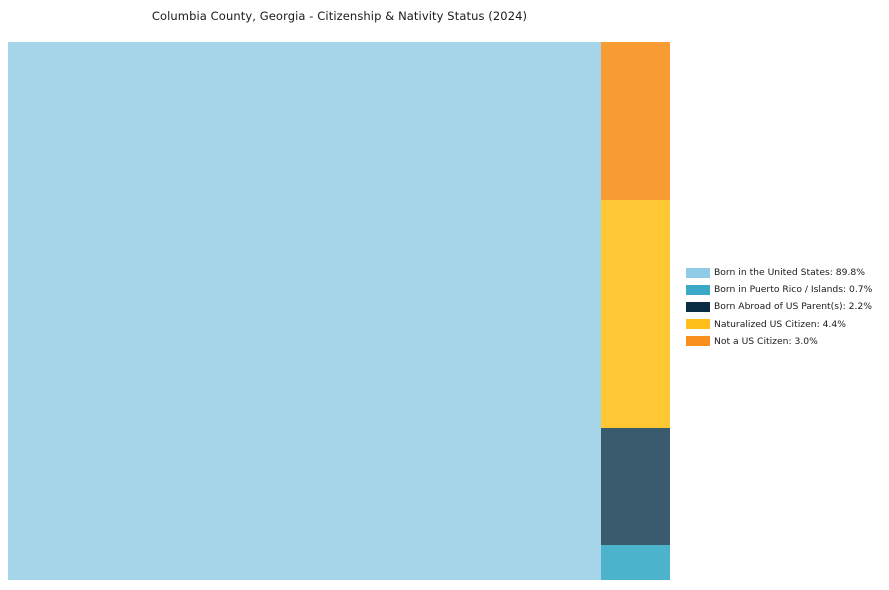 The width and height of the screenshot is (889, 590). I want to click on legend-item-label: Not a US Citizen: 3.0%, so click(766, 341).